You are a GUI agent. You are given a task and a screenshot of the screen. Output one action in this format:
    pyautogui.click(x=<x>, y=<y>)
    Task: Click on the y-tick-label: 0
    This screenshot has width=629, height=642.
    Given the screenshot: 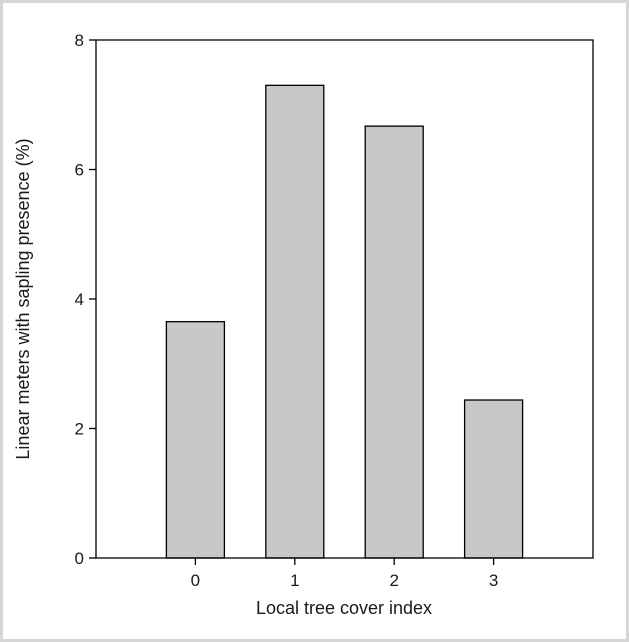 What is the action you would take?
    pyautogui.click(x=79, y=558)
    